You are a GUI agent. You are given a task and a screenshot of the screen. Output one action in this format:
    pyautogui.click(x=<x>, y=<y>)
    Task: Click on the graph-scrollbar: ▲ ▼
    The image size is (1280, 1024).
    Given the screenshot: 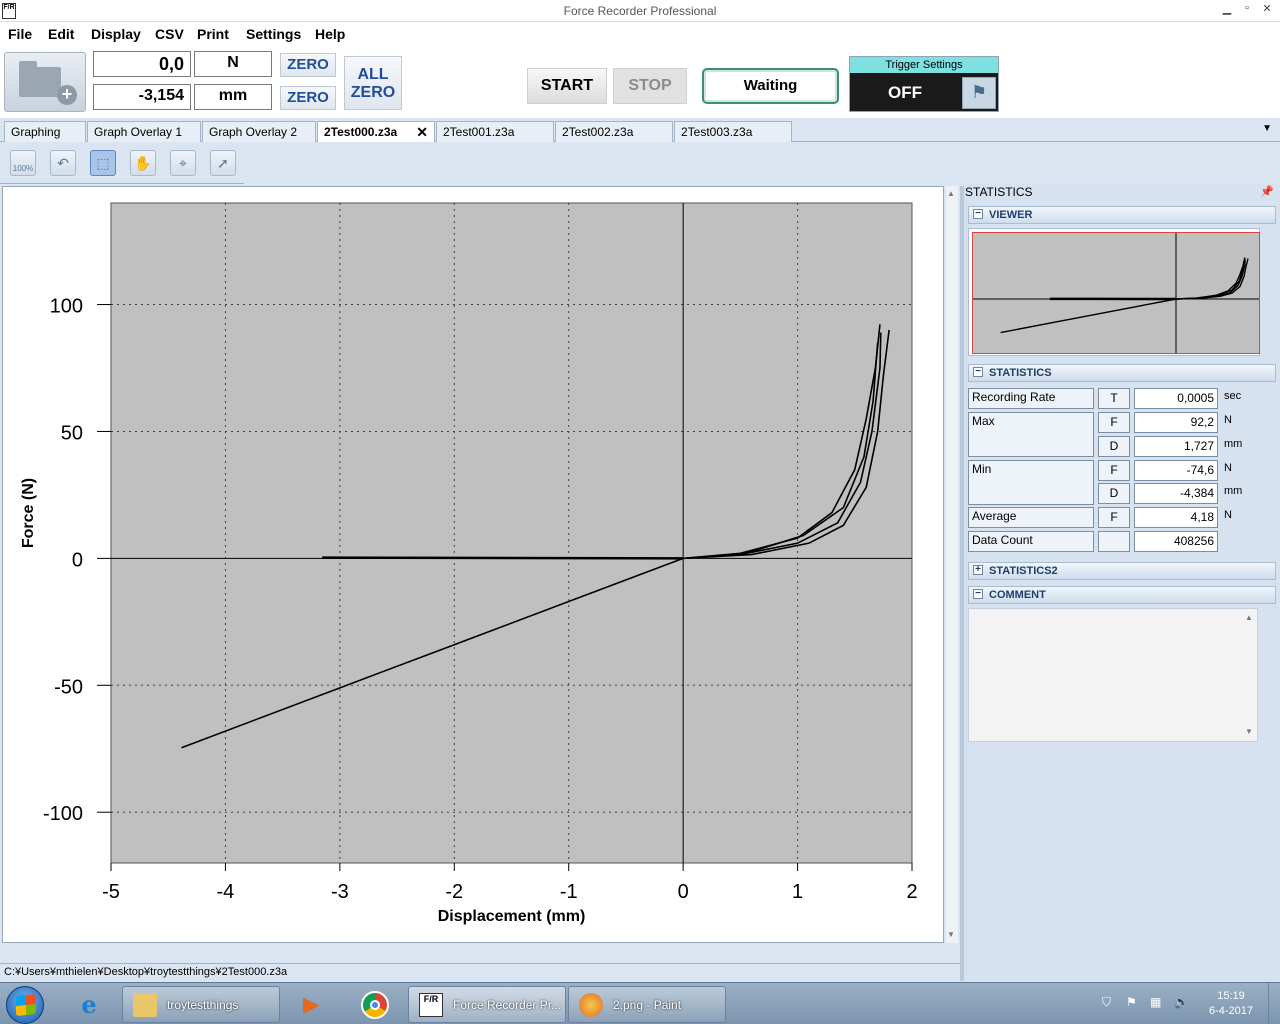 What is the action you would take?
    pyautogui.click(x=952, y=564)
    